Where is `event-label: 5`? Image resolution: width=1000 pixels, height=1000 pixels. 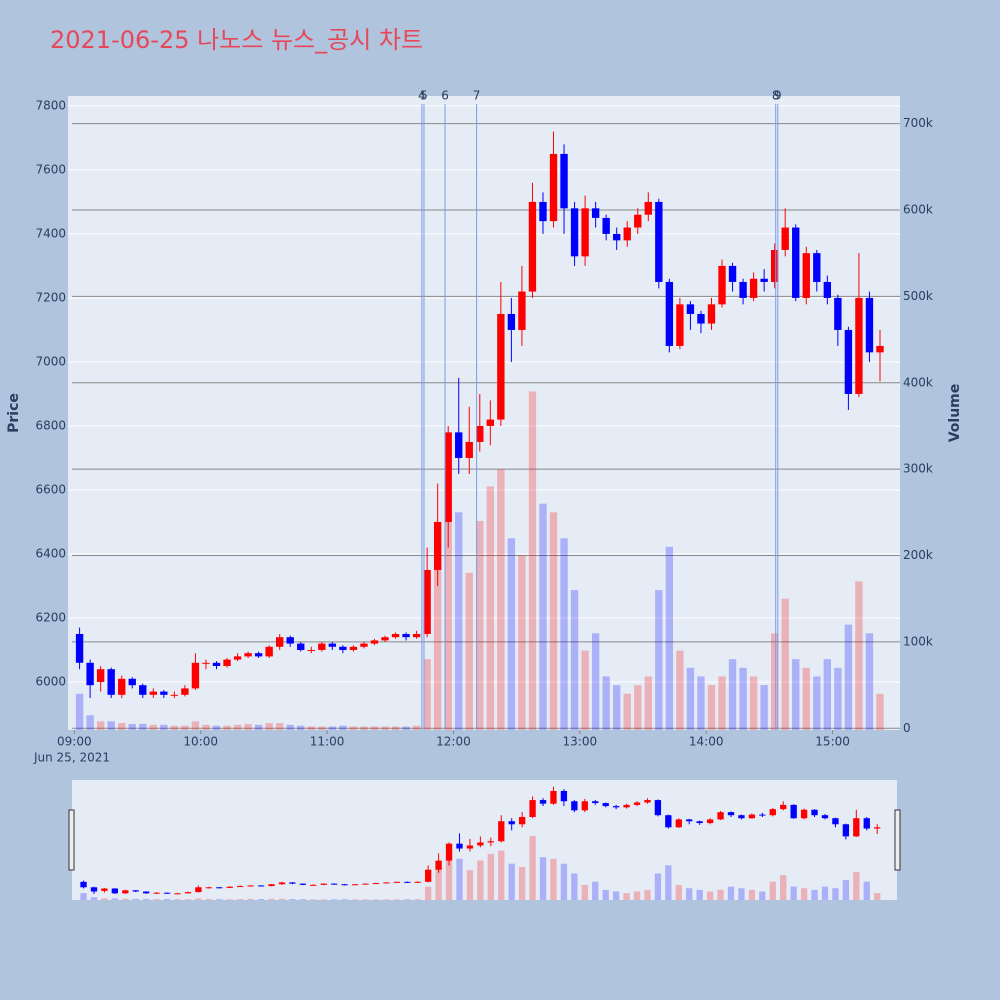
event-label: 5 is located at coordinates (424, 96).